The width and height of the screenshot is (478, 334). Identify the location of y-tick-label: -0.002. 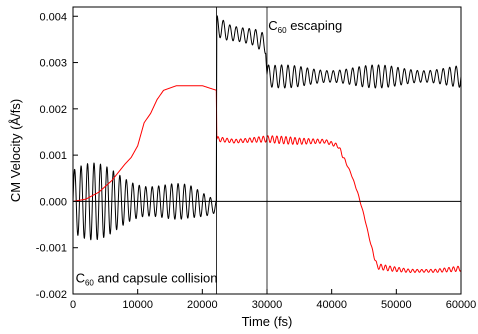
(51, 295).